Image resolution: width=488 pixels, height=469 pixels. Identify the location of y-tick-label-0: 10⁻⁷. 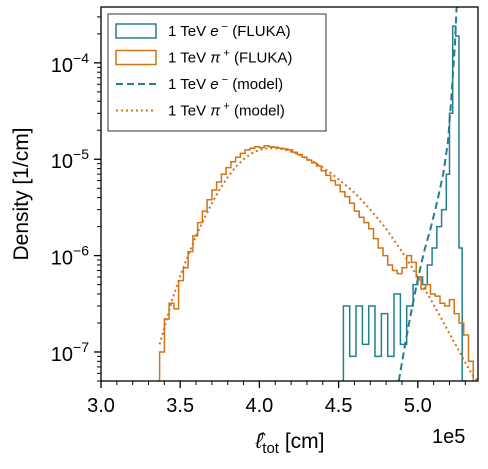
(70, 352).